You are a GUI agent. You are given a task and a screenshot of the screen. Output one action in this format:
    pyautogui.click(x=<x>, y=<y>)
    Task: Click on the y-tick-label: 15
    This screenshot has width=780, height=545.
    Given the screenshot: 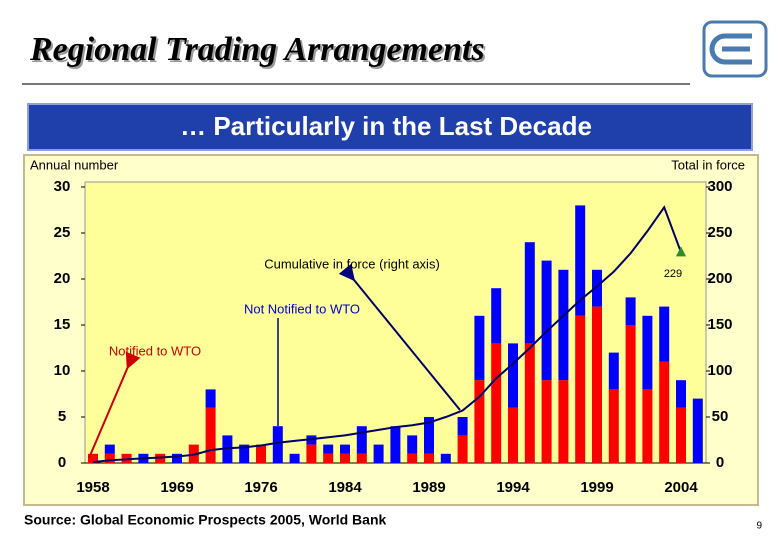 What is the action you would take?
    pyautogui.click(x=62, y=324)
    